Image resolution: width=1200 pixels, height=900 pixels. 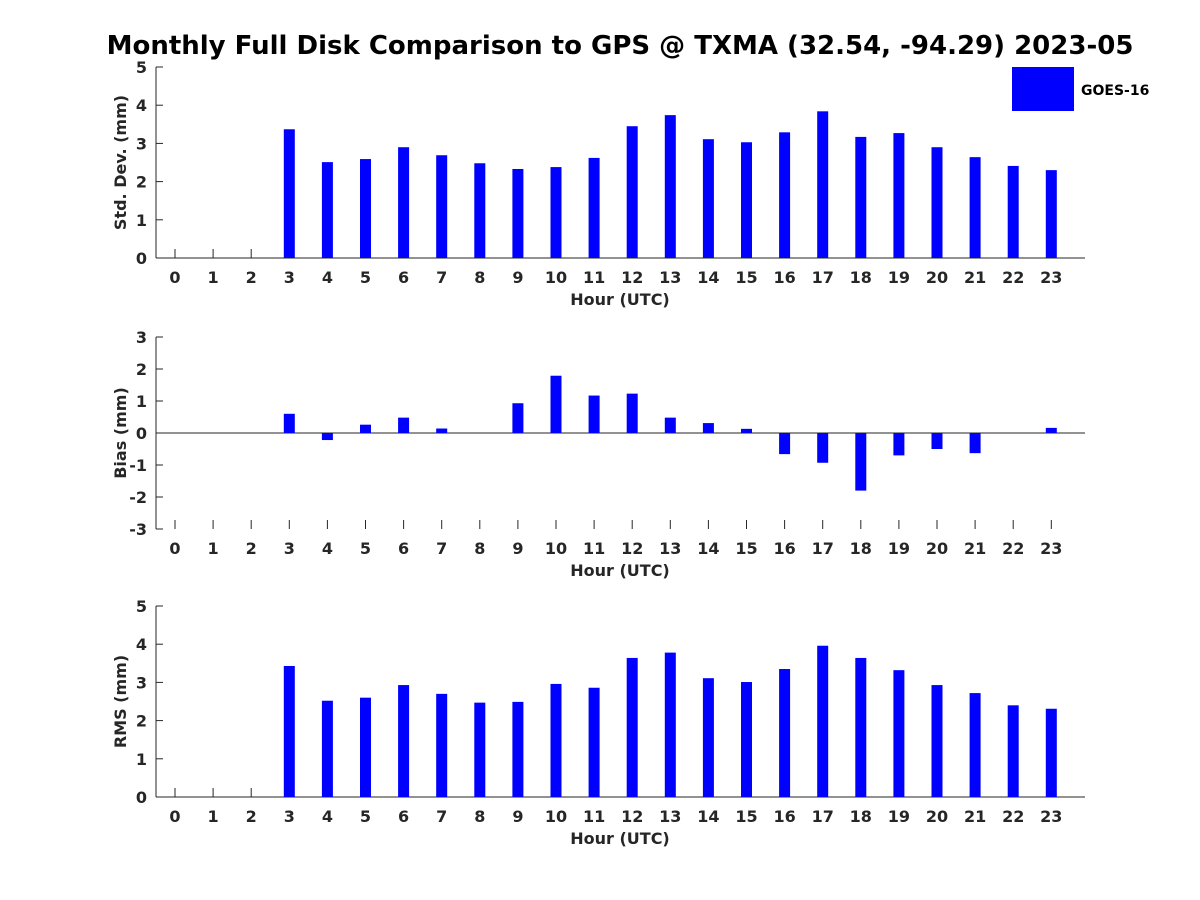 What do you see at coordinates (138, 497) in the screenshot?
I see `y-tick-label: -2` at bounding box center [138, 497].